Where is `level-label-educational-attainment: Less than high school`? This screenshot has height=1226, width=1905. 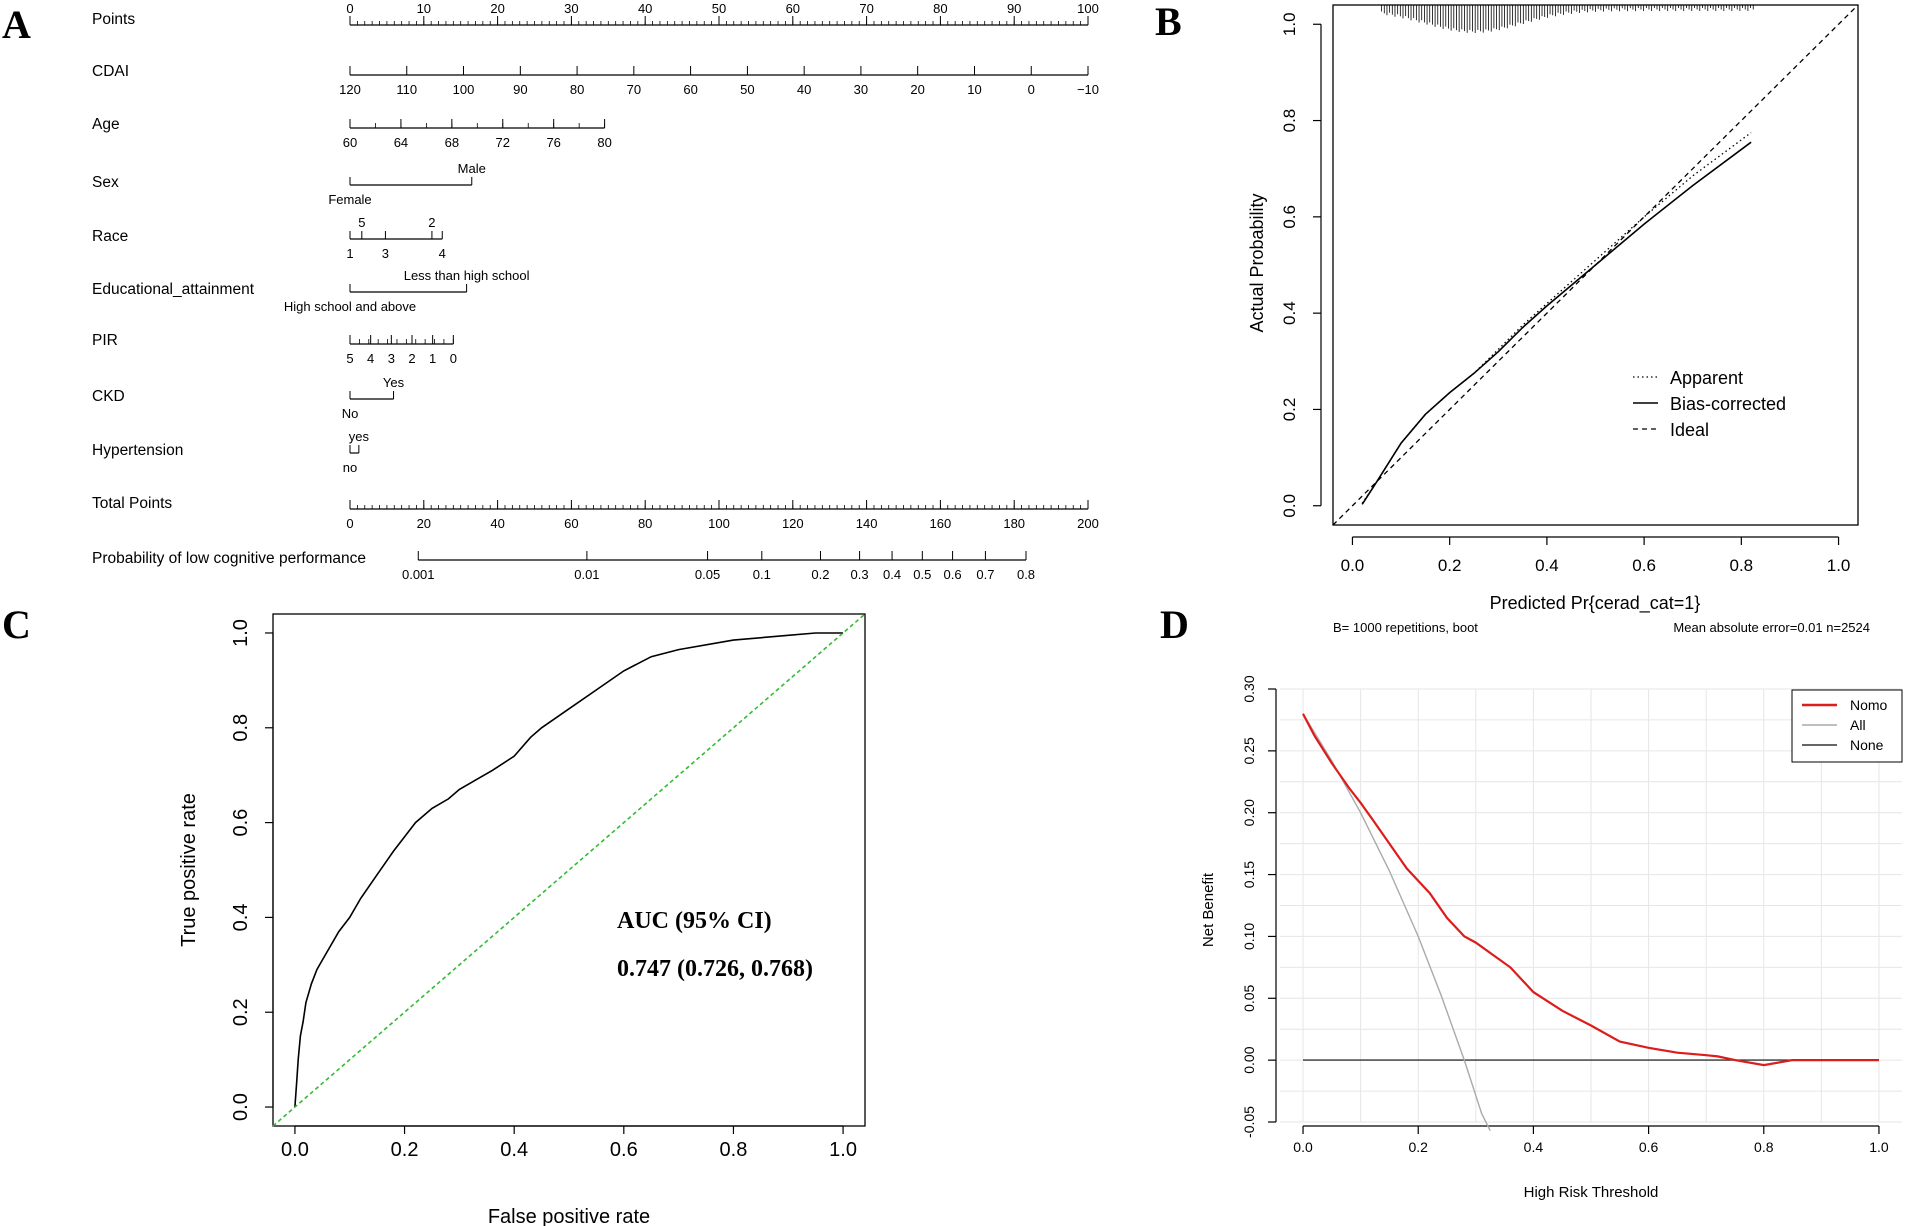 level-label-educational-attainment: Less than high school is located at coordinates (467, 275).